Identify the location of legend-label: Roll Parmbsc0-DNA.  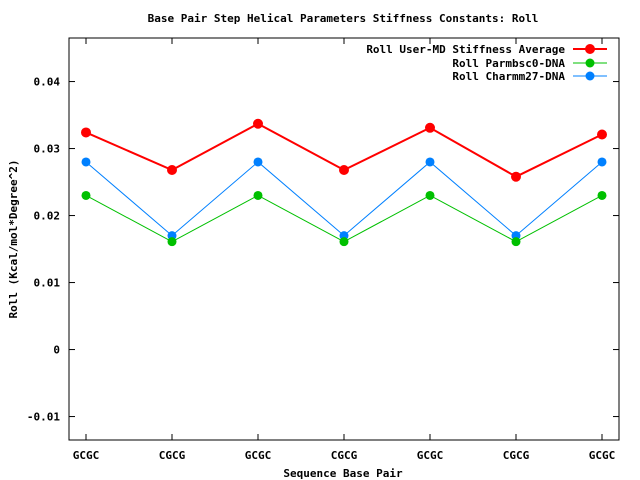
(508, 63).